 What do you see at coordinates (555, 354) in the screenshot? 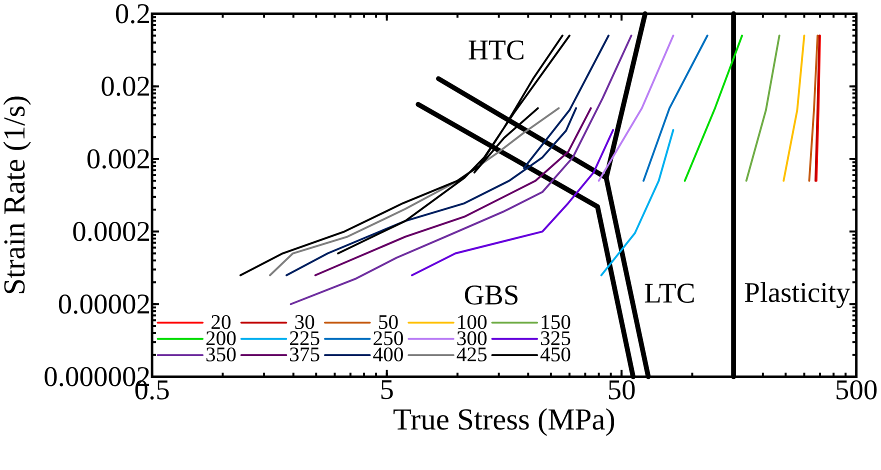
I see `legend-label: 450` at bounding box center [555, 354].